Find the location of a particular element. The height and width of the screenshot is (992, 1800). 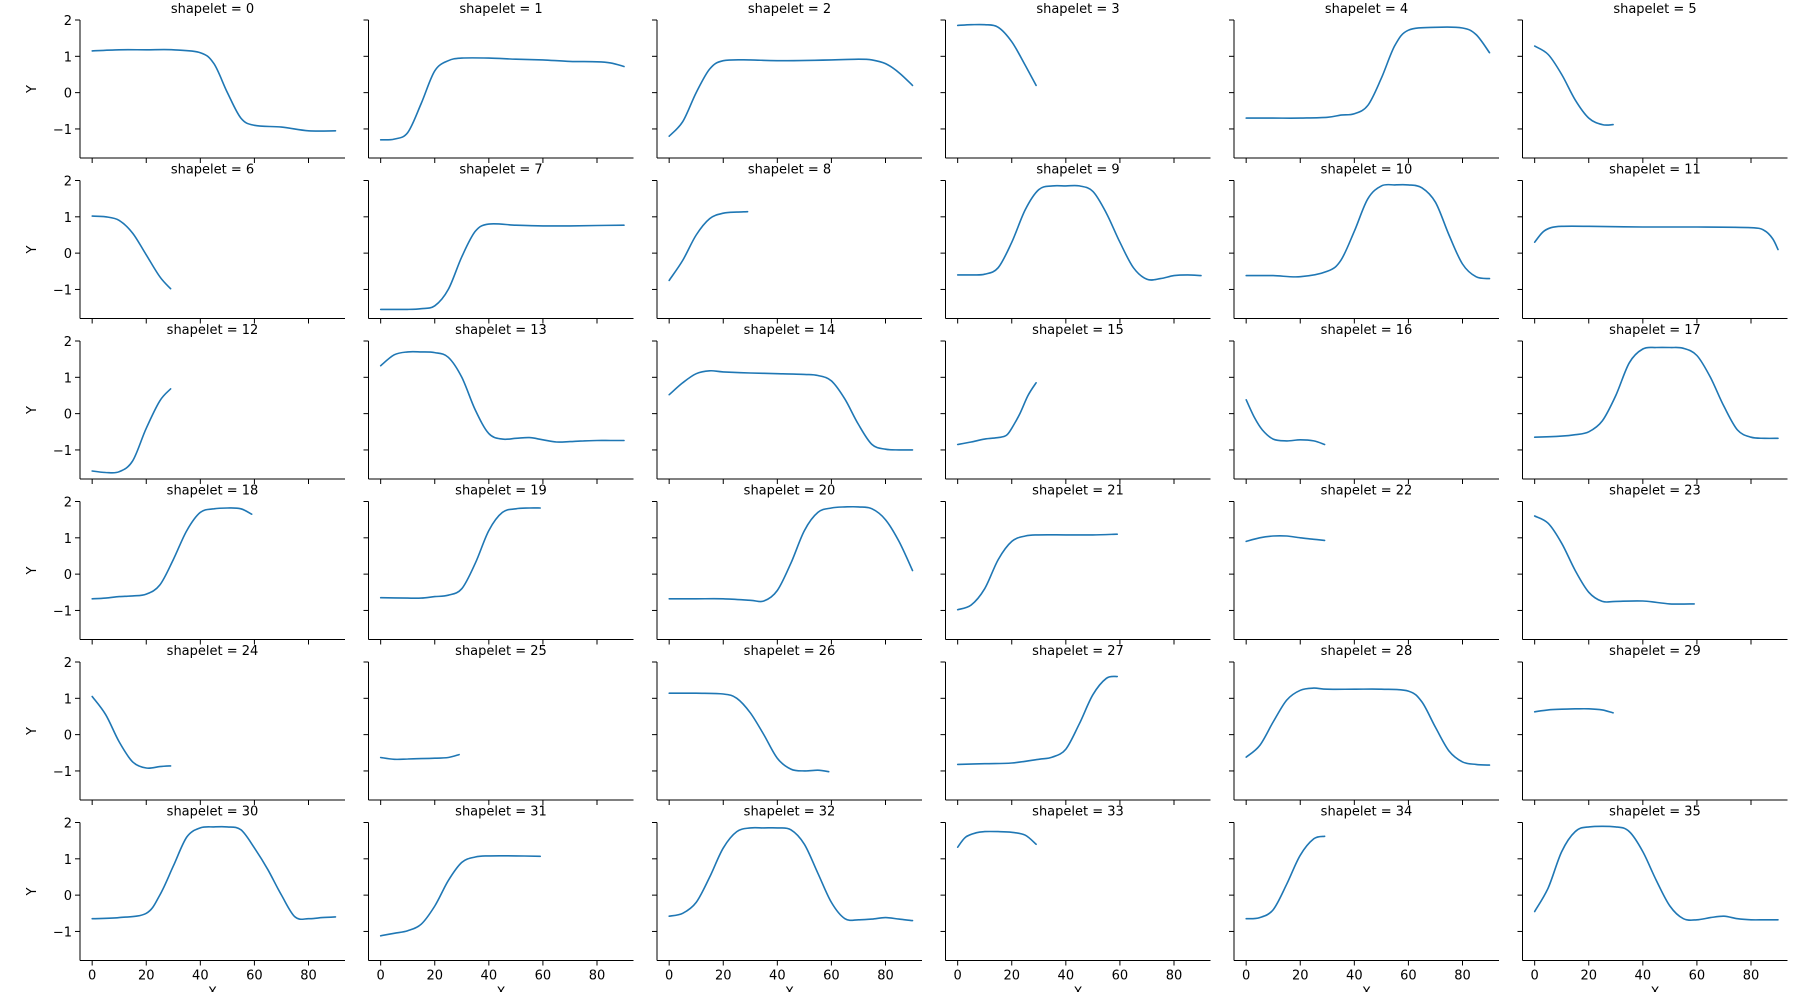

facet-panel: shapelet = 31 0 20 40 60 80 X is located at coordinates (498, 898).